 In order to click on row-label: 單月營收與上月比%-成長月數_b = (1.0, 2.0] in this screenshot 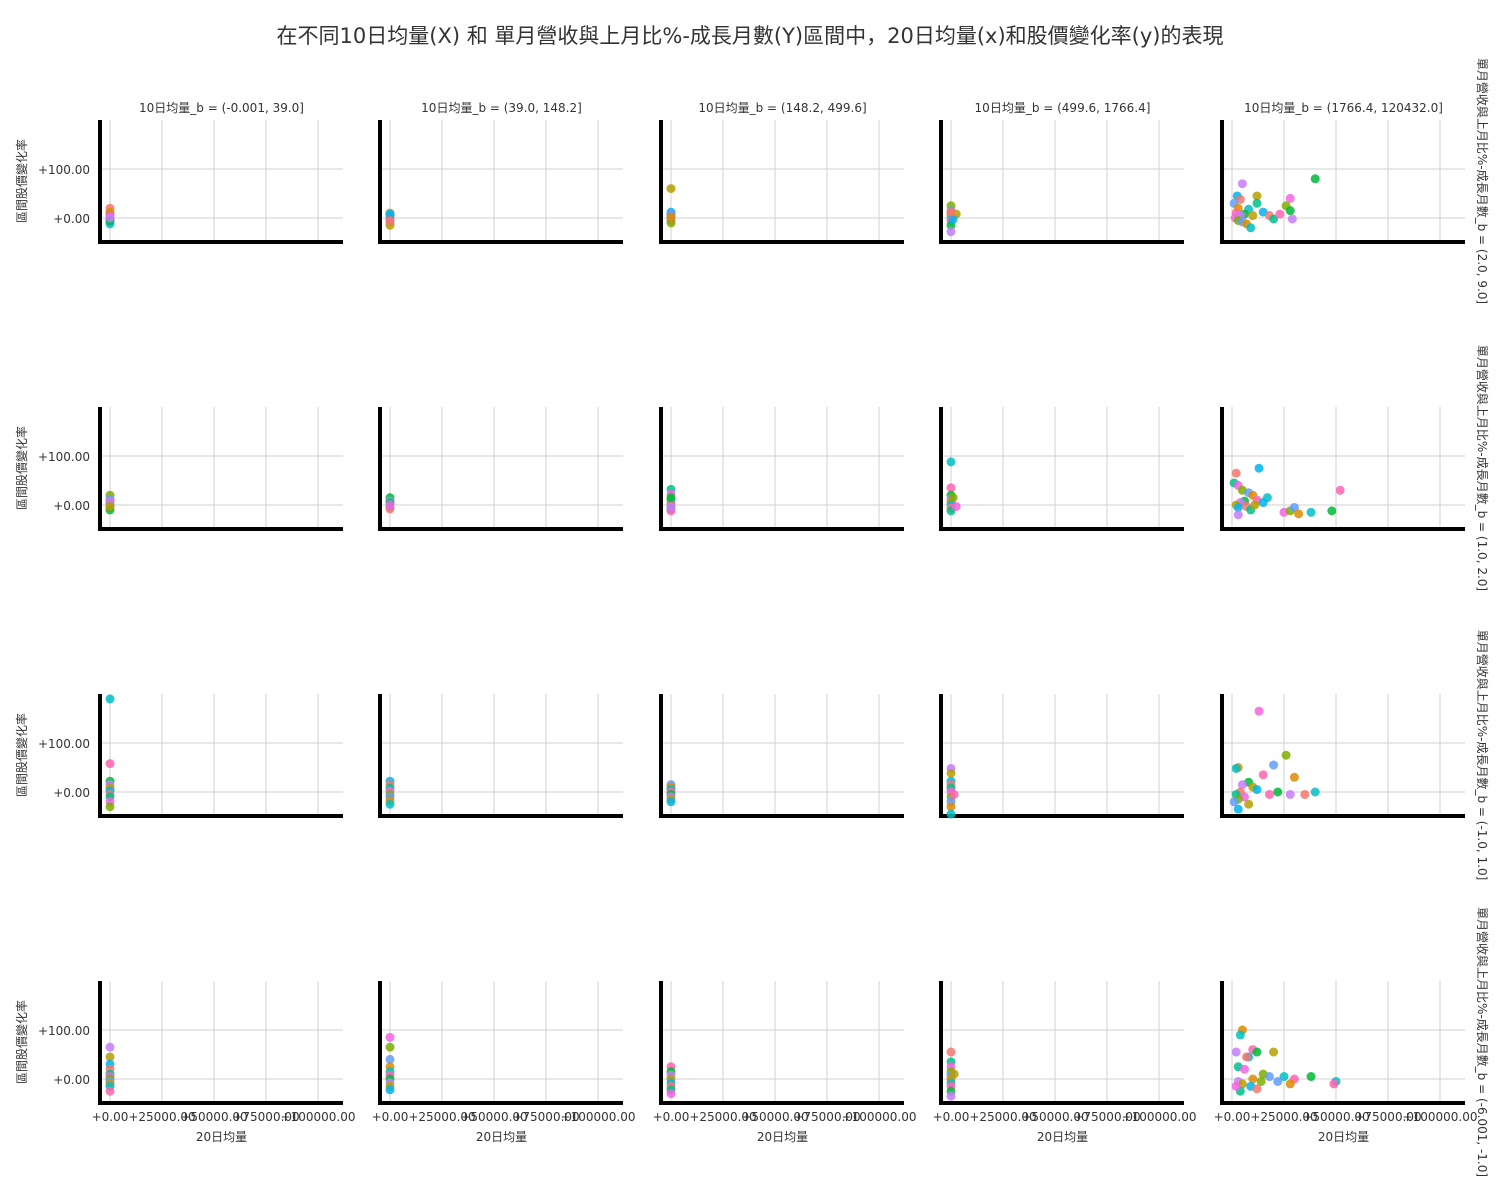, I will do `click(1482, 468)`.